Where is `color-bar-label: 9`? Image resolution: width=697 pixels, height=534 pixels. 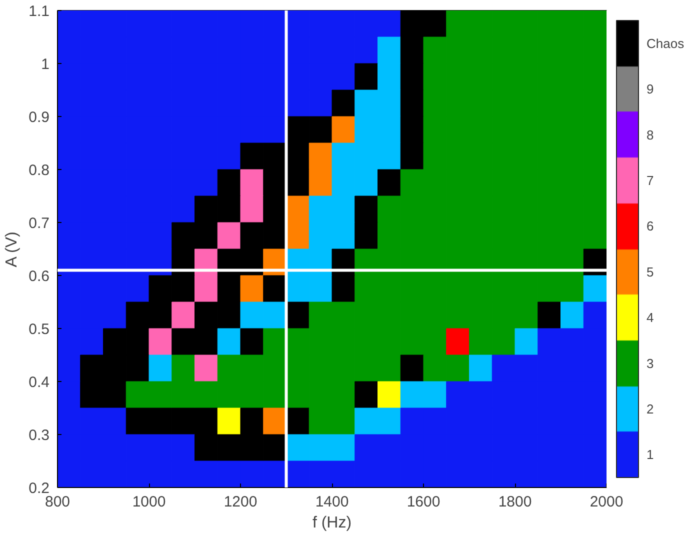
color-bar-label: 9 is located at coordinates (650, 89).